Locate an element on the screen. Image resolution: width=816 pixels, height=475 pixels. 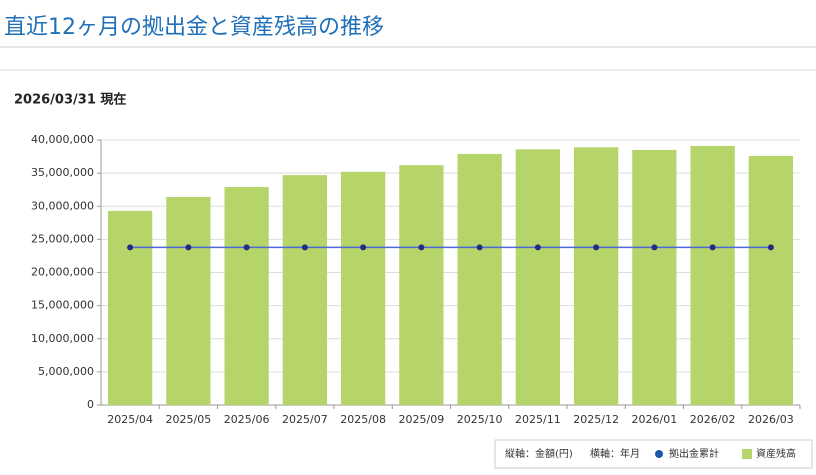
y-tick-label: 20,000,000 is located at coordinates (62, 272).